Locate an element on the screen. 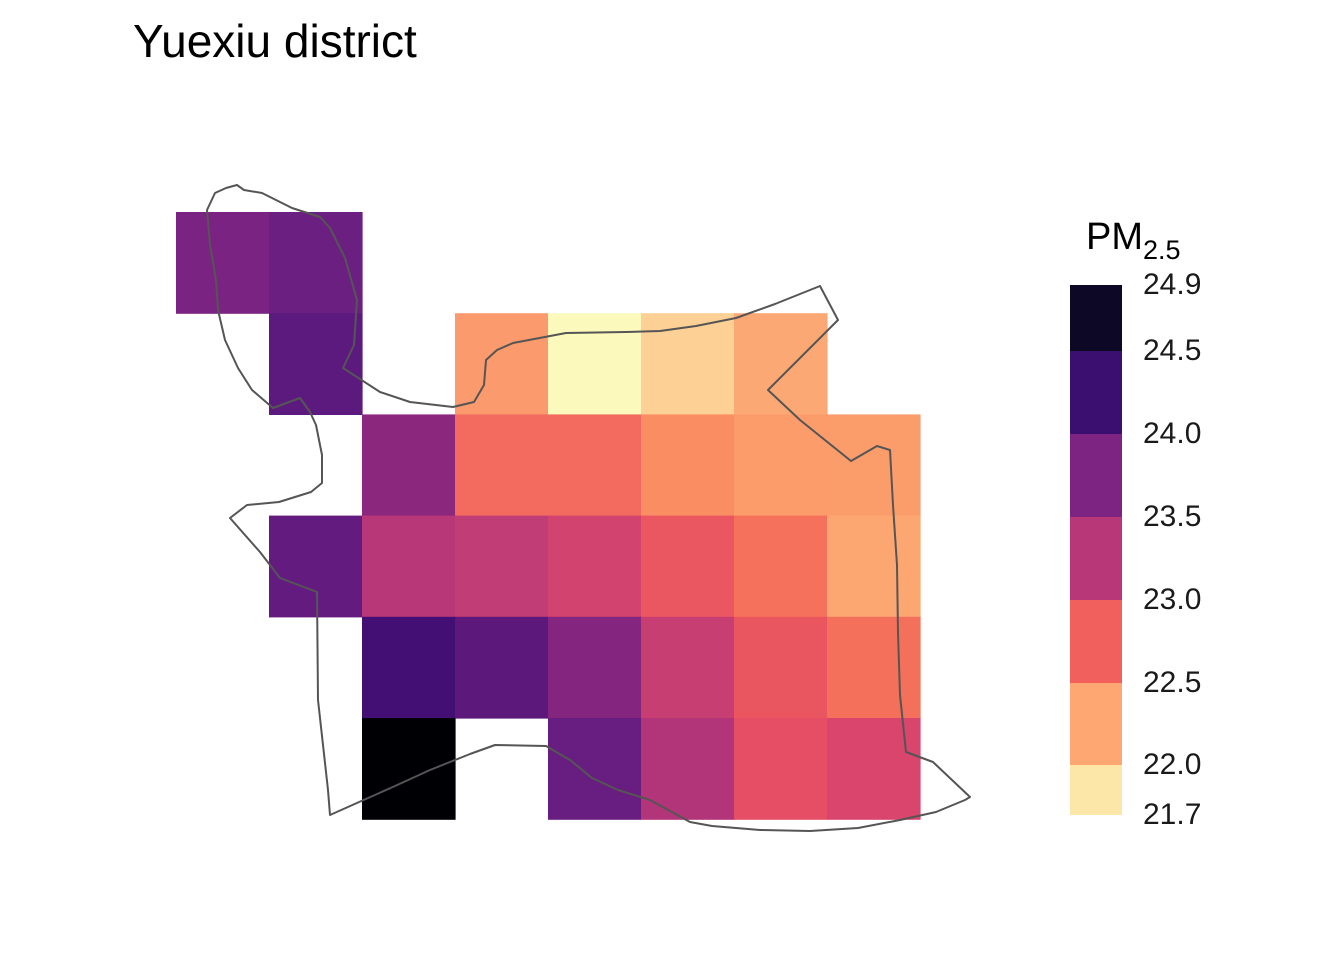 This screenshot has height=960, width=1344. legend-title-subscript: 2.5 is located at coordinates (1162, 250).